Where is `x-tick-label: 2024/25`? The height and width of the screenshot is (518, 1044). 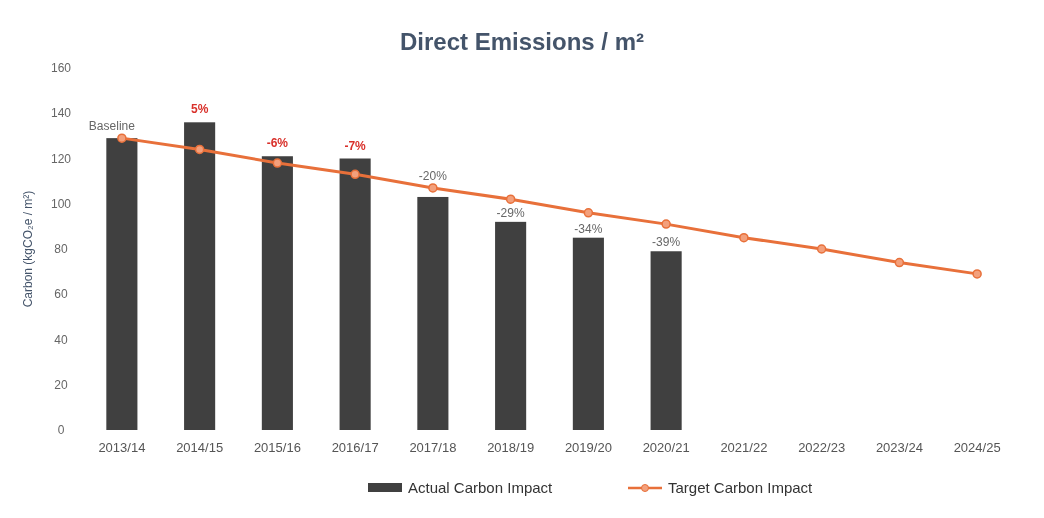 x-tick-label: 2024/25 is located at coordinates (977, 447).